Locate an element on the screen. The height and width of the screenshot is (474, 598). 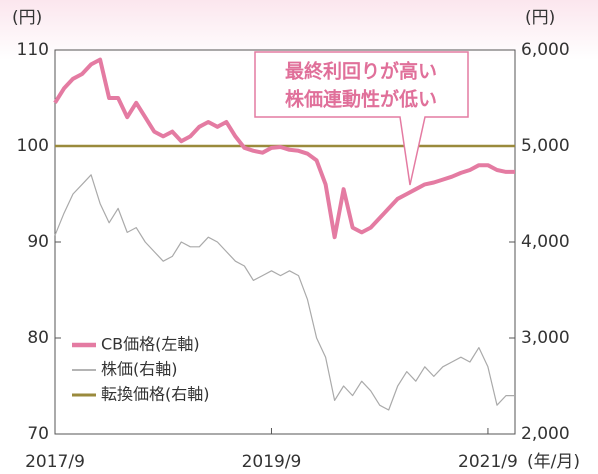
y2-tick-label: 3,000 is located at coordinates (545, 338).